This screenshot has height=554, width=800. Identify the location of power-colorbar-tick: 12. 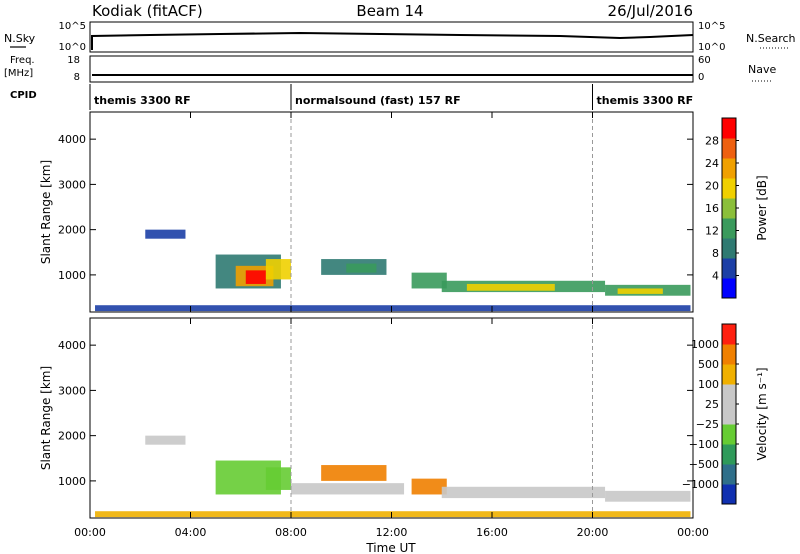
(712, 231).